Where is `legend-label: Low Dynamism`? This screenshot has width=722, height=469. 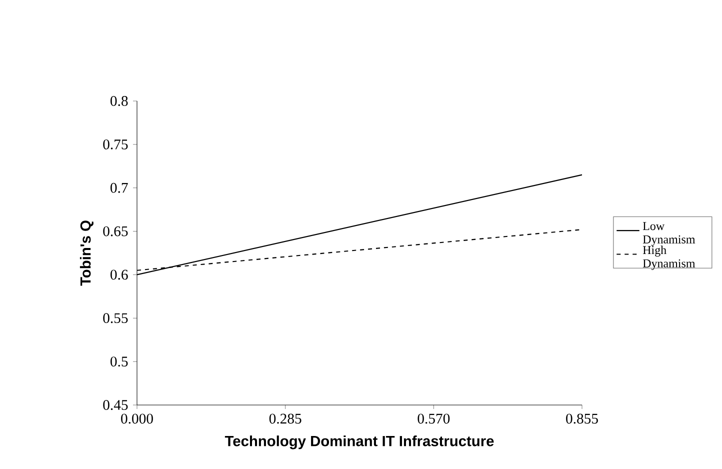
legend-label: Low Dynamism is located at coordinates (669, 234).